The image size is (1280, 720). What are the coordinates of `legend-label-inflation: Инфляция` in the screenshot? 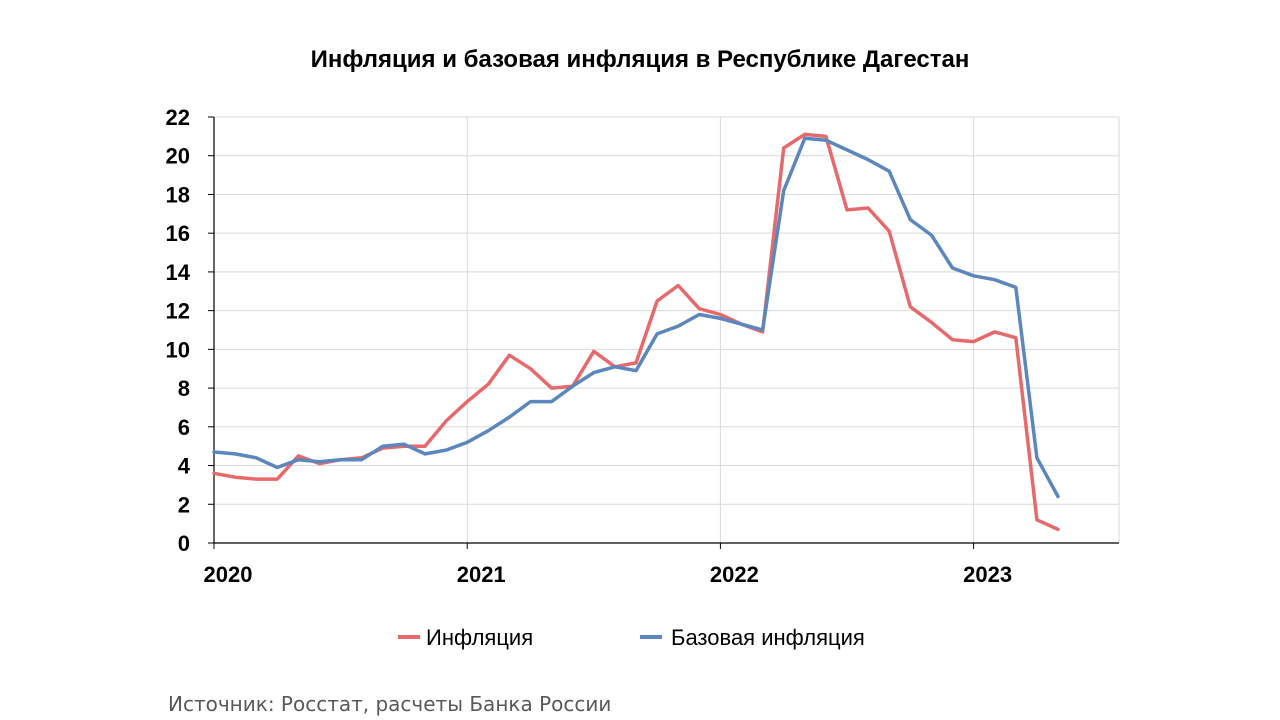 It's located at (479, 637).